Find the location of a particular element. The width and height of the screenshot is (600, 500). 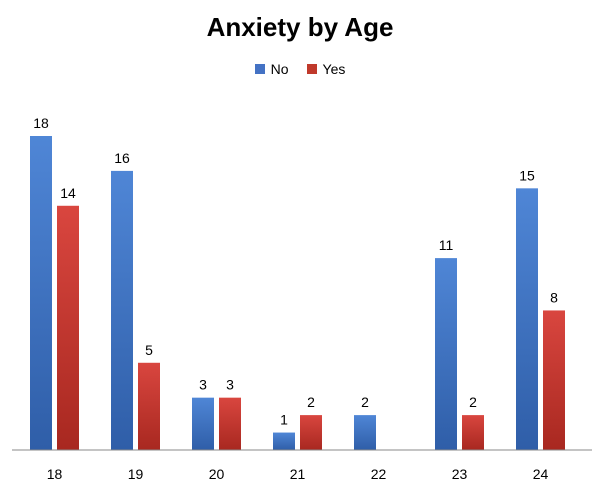

data-label-no-23: 11 is located at coordinates (446, 245).